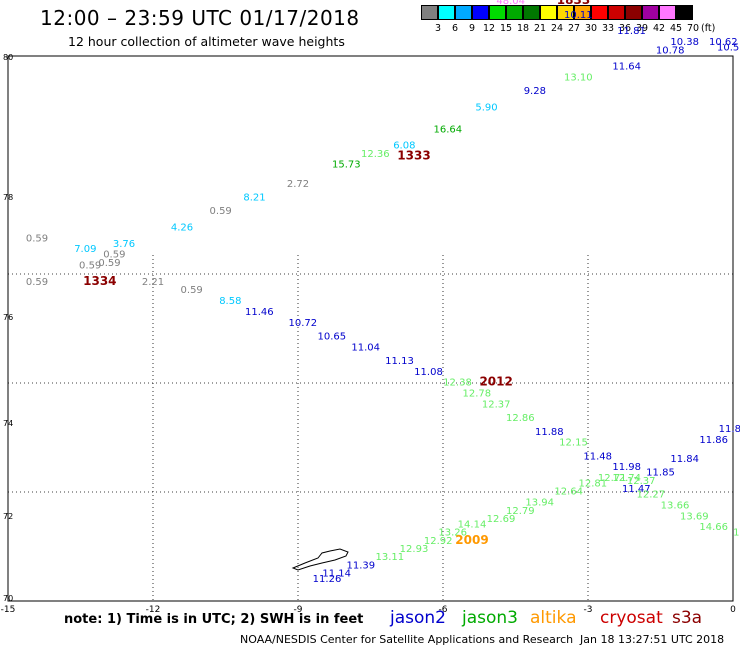 Image resolution: width=740 pixels, height=650 pixels. I want to click on generated-timestamp: Jan 18 13:27:51 UTC 2018, so click(652, 639).